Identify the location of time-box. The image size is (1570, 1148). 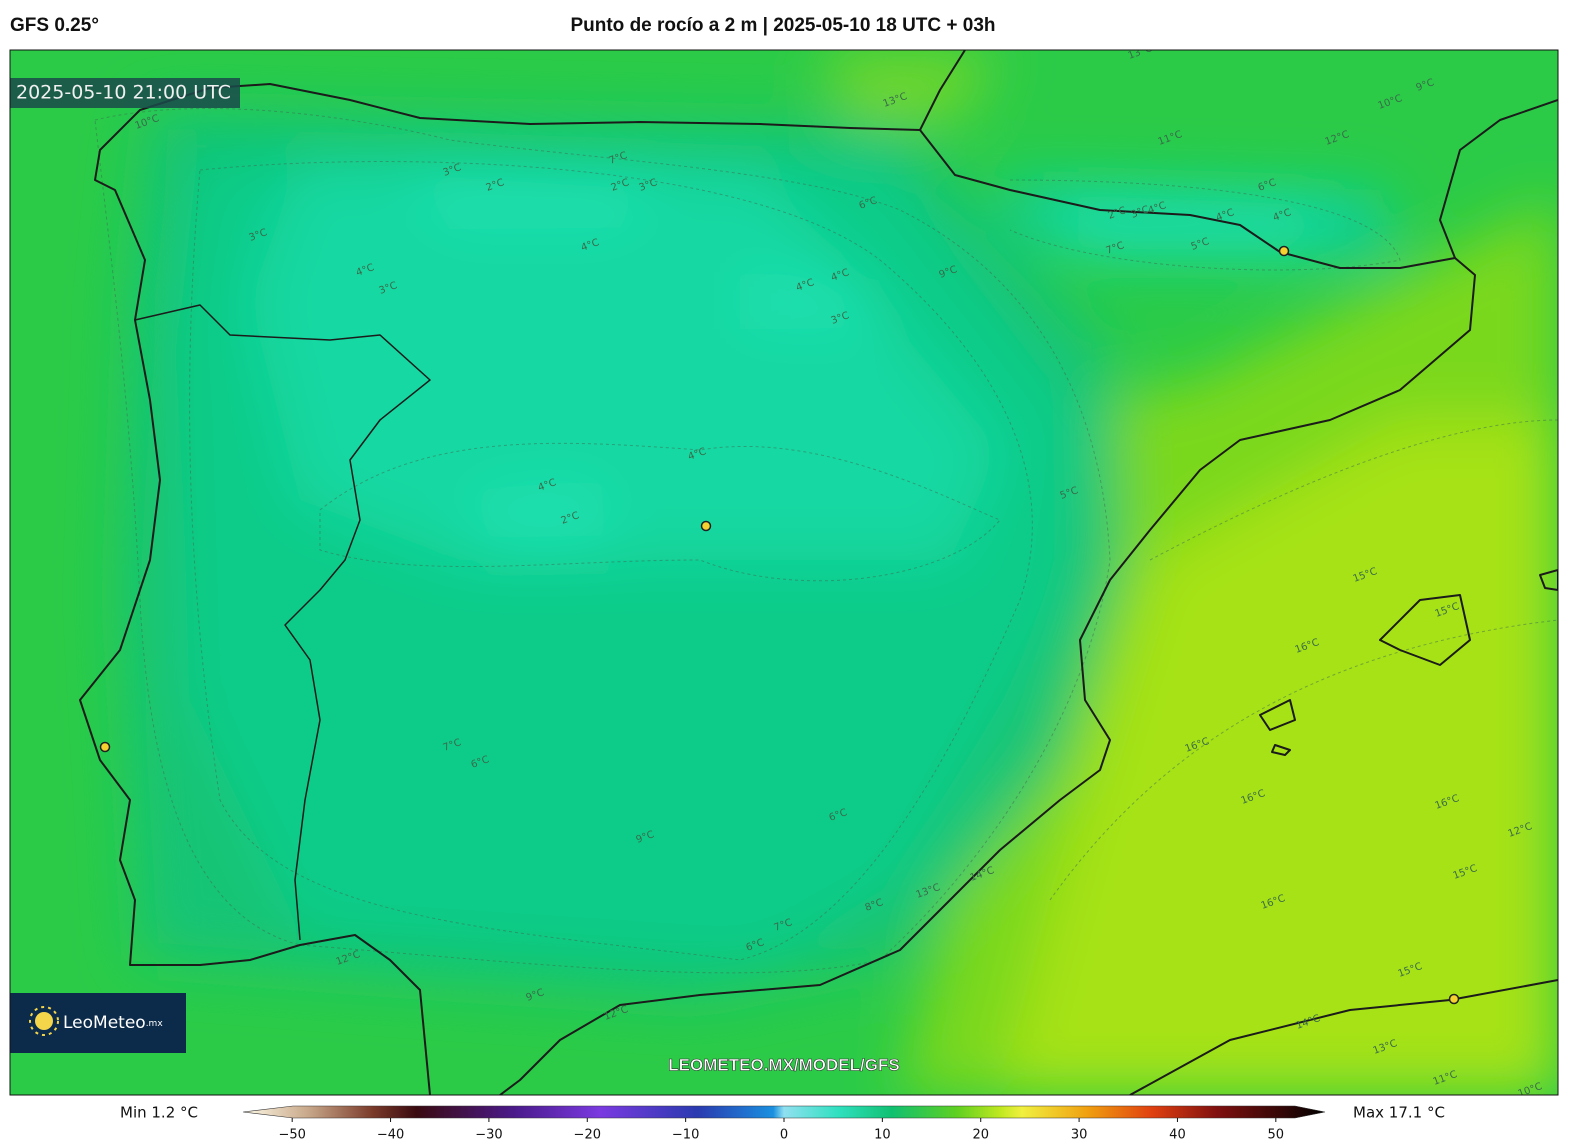
(125, 93).